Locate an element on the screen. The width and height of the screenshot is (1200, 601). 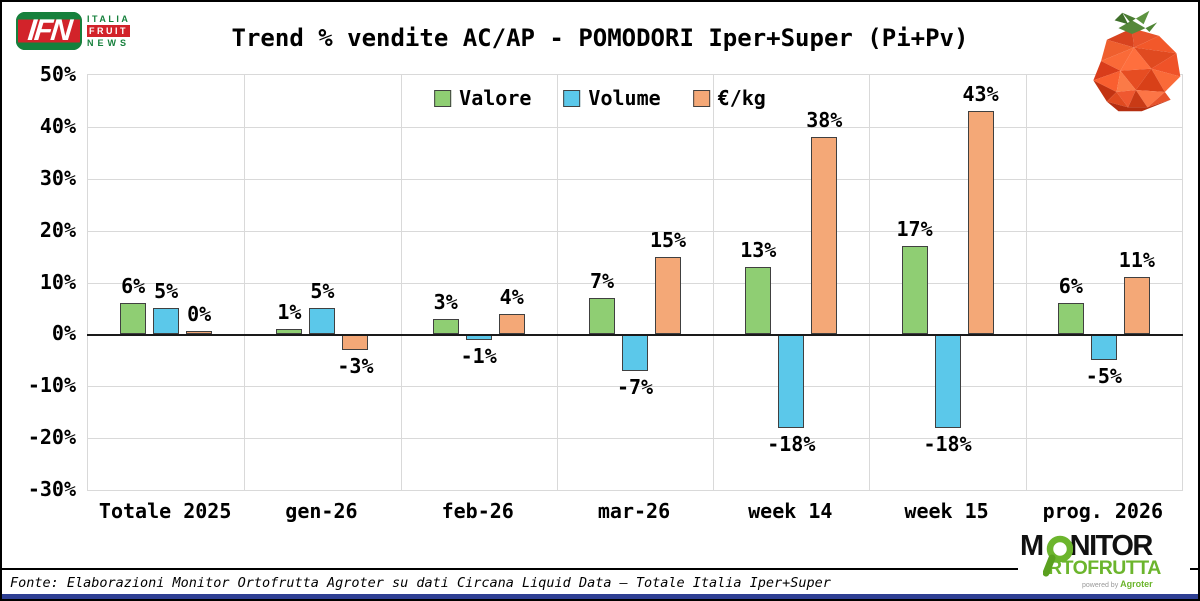
y-tick-label: 20% is located at coordinates (57, 229).